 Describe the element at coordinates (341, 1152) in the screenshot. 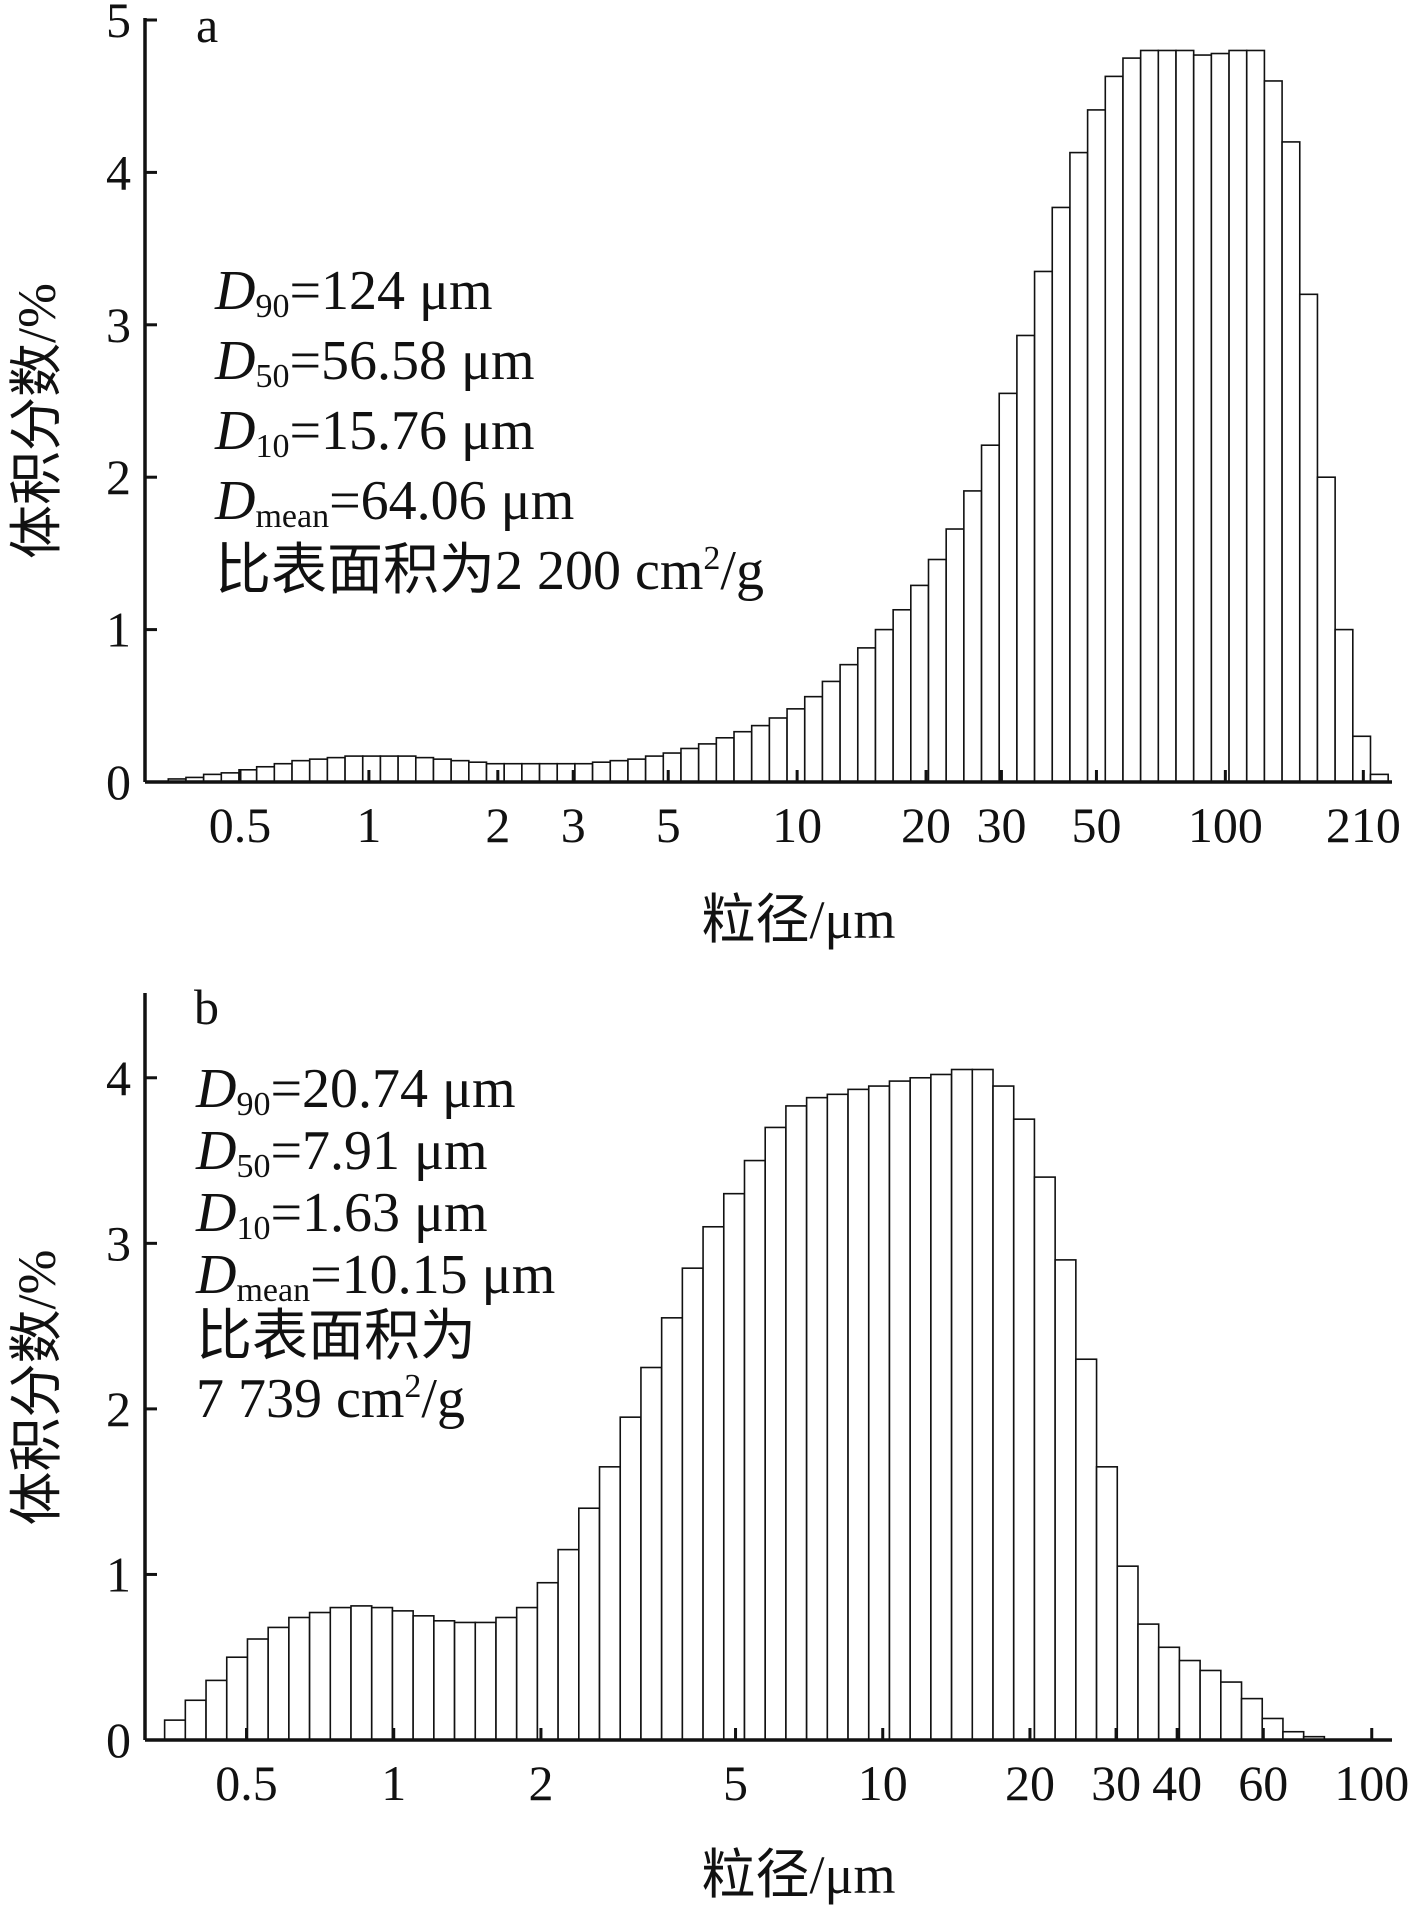

I see `annotation-line: D50=7.91 μm` at that location.